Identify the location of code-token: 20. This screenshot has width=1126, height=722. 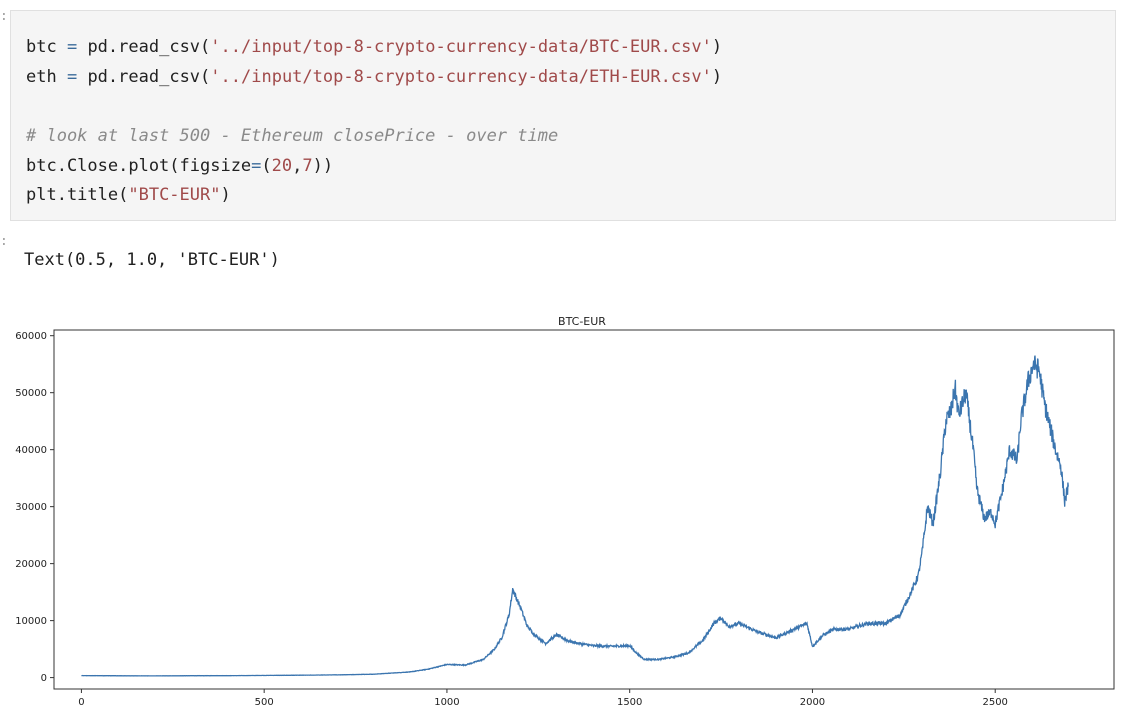
(282, 165).